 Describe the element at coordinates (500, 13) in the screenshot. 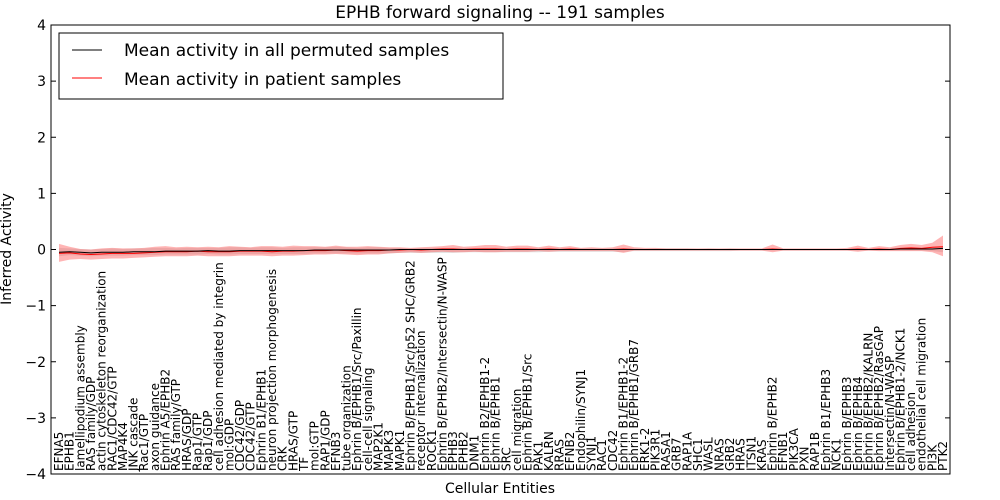

I see `chart-title: EPHB forward signaling -- 191 samples` at that location.